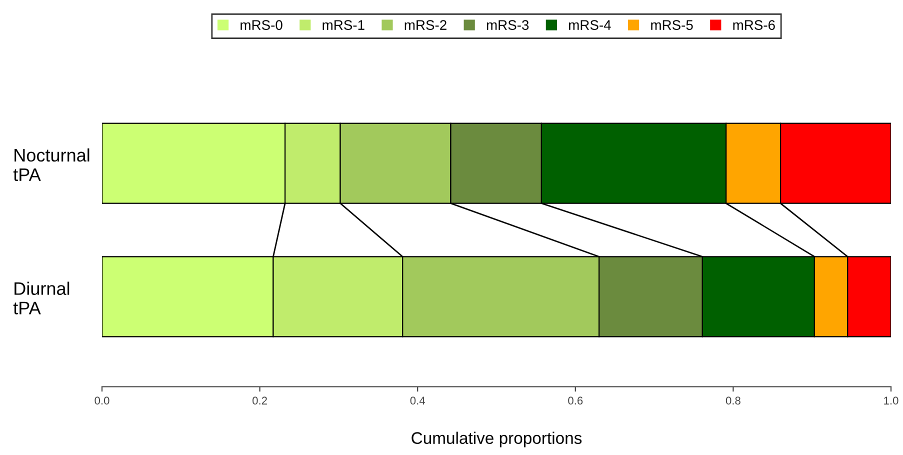 Image resolution: width=903 pixels, height=455 pixels. I want to click on y-tick-label: Nocturnal tPA, so click(51, 165).